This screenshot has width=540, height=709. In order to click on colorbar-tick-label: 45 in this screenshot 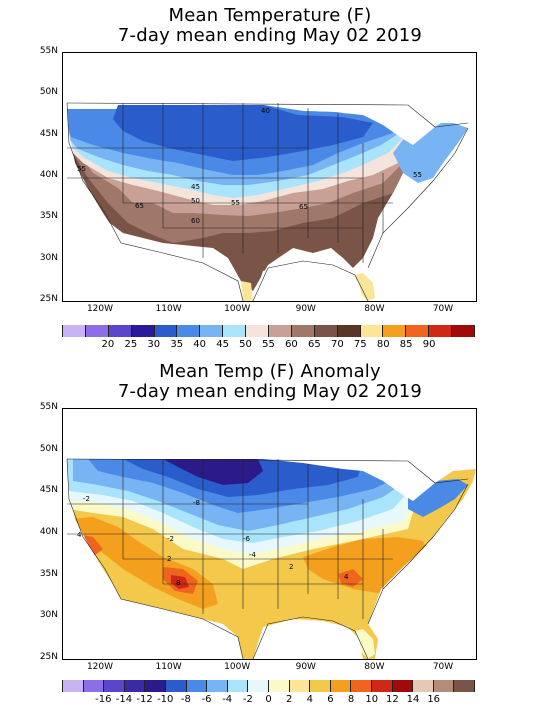, I will do `click(222, 344)`.